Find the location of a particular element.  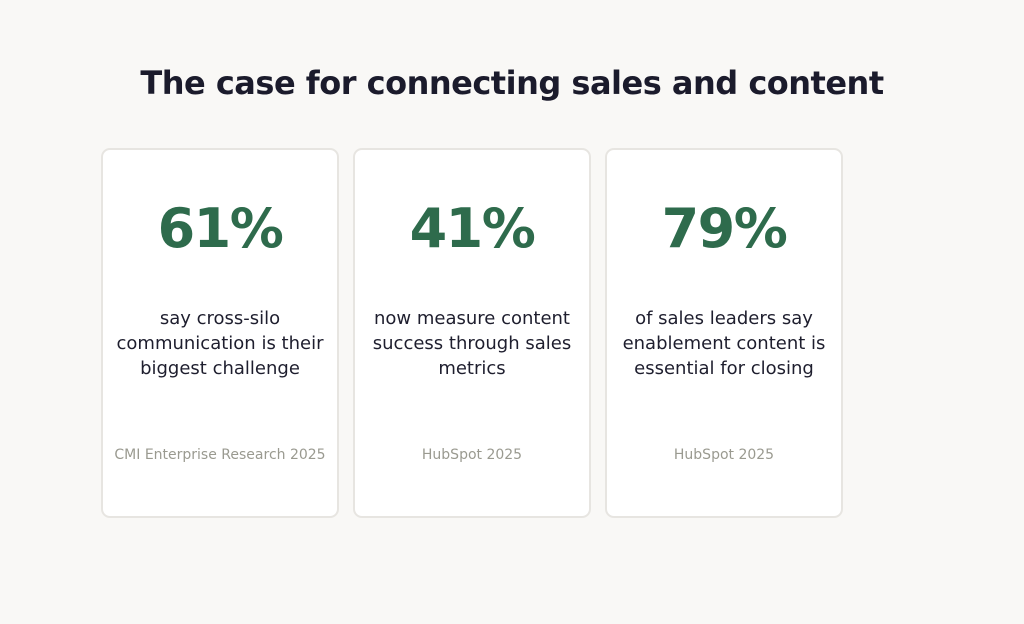

stat-value: 79% is located at coordinates (724, 228).